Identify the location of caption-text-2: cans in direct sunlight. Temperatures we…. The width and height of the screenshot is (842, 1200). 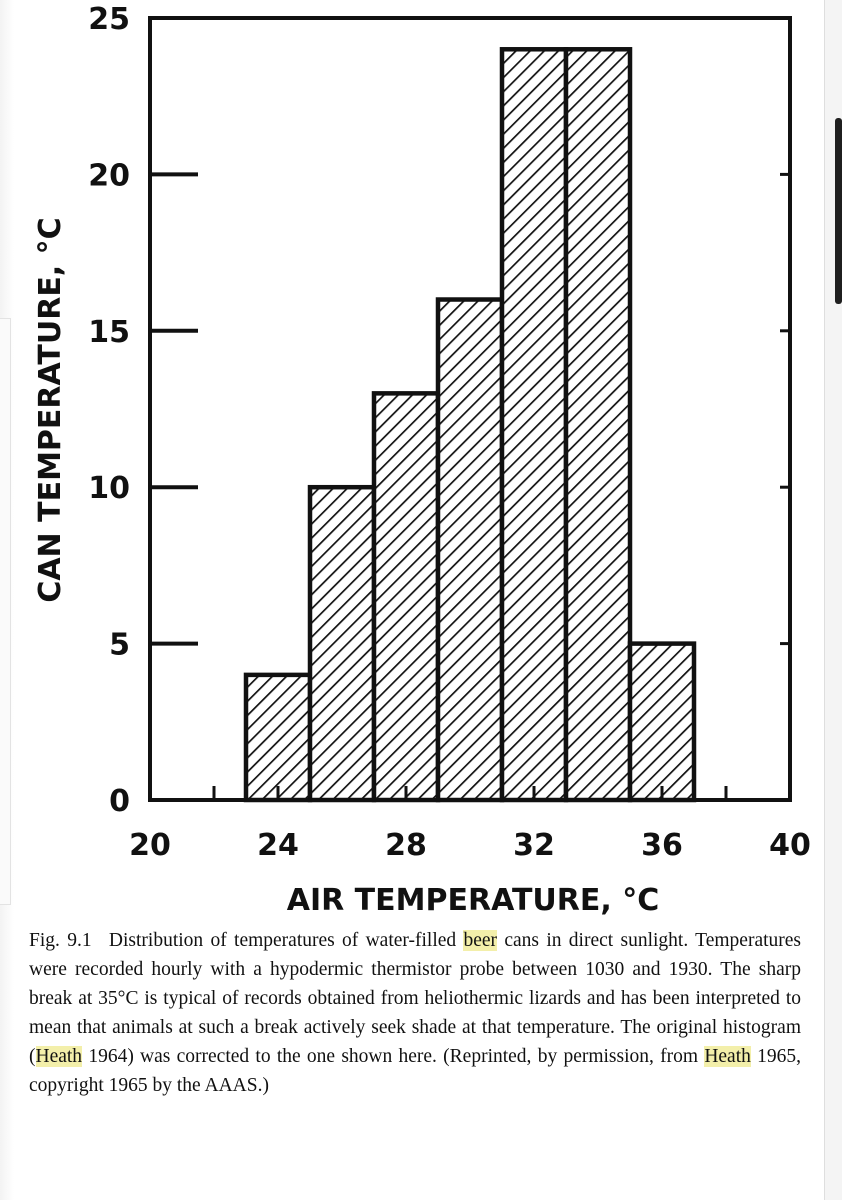
(415, 998).